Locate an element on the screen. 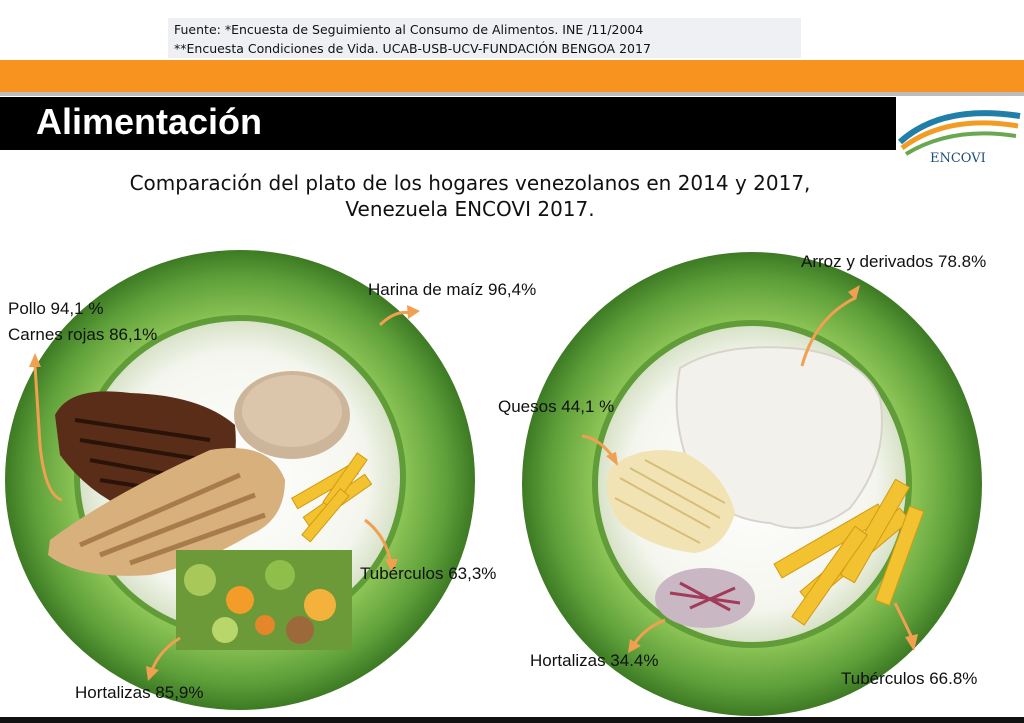 The height and width of the screenshot is (723, 1024). subtitle-line-2: Venezuela ENCOVI 2017. is located at coordinates (470, 209).